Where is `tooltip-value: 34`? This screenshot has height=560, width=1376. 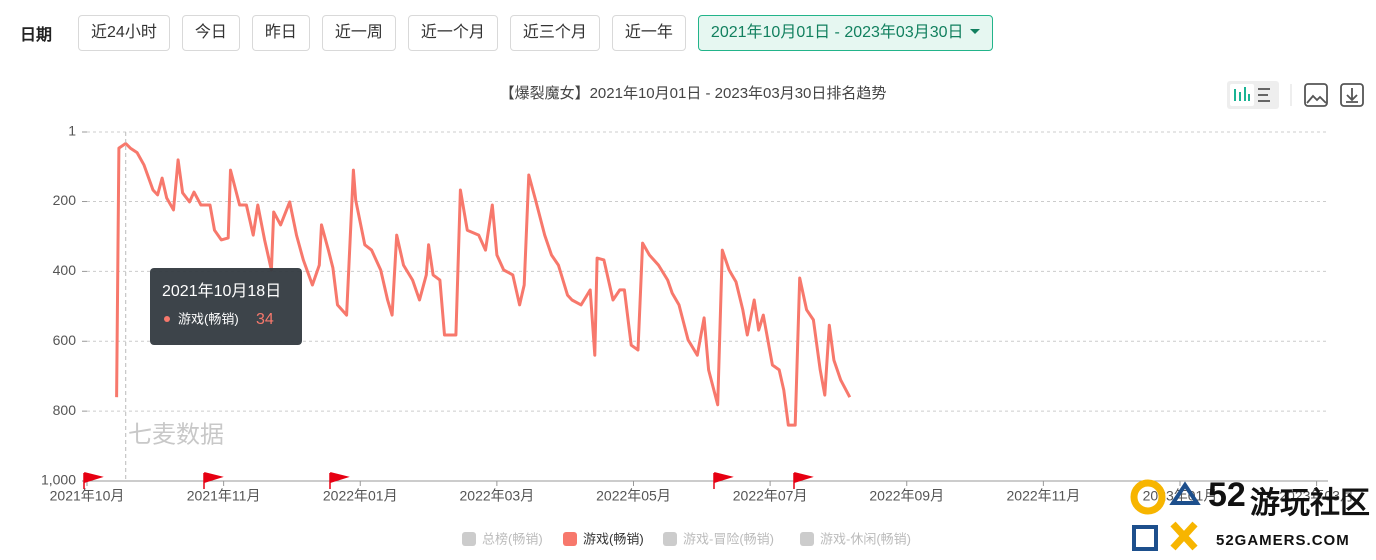 tooltip-value: 34 is located at coordinates (265, 319).